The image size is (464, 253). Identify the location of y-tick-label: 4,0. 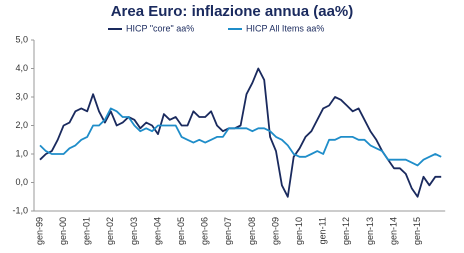
(21, 68).